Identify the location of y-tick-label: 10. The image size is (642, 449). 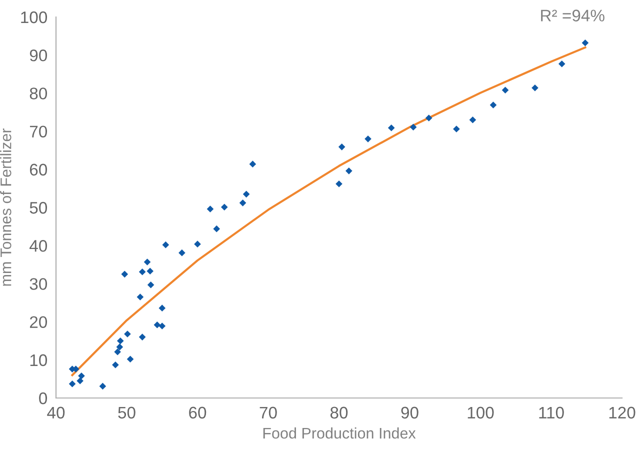
(39, 360).